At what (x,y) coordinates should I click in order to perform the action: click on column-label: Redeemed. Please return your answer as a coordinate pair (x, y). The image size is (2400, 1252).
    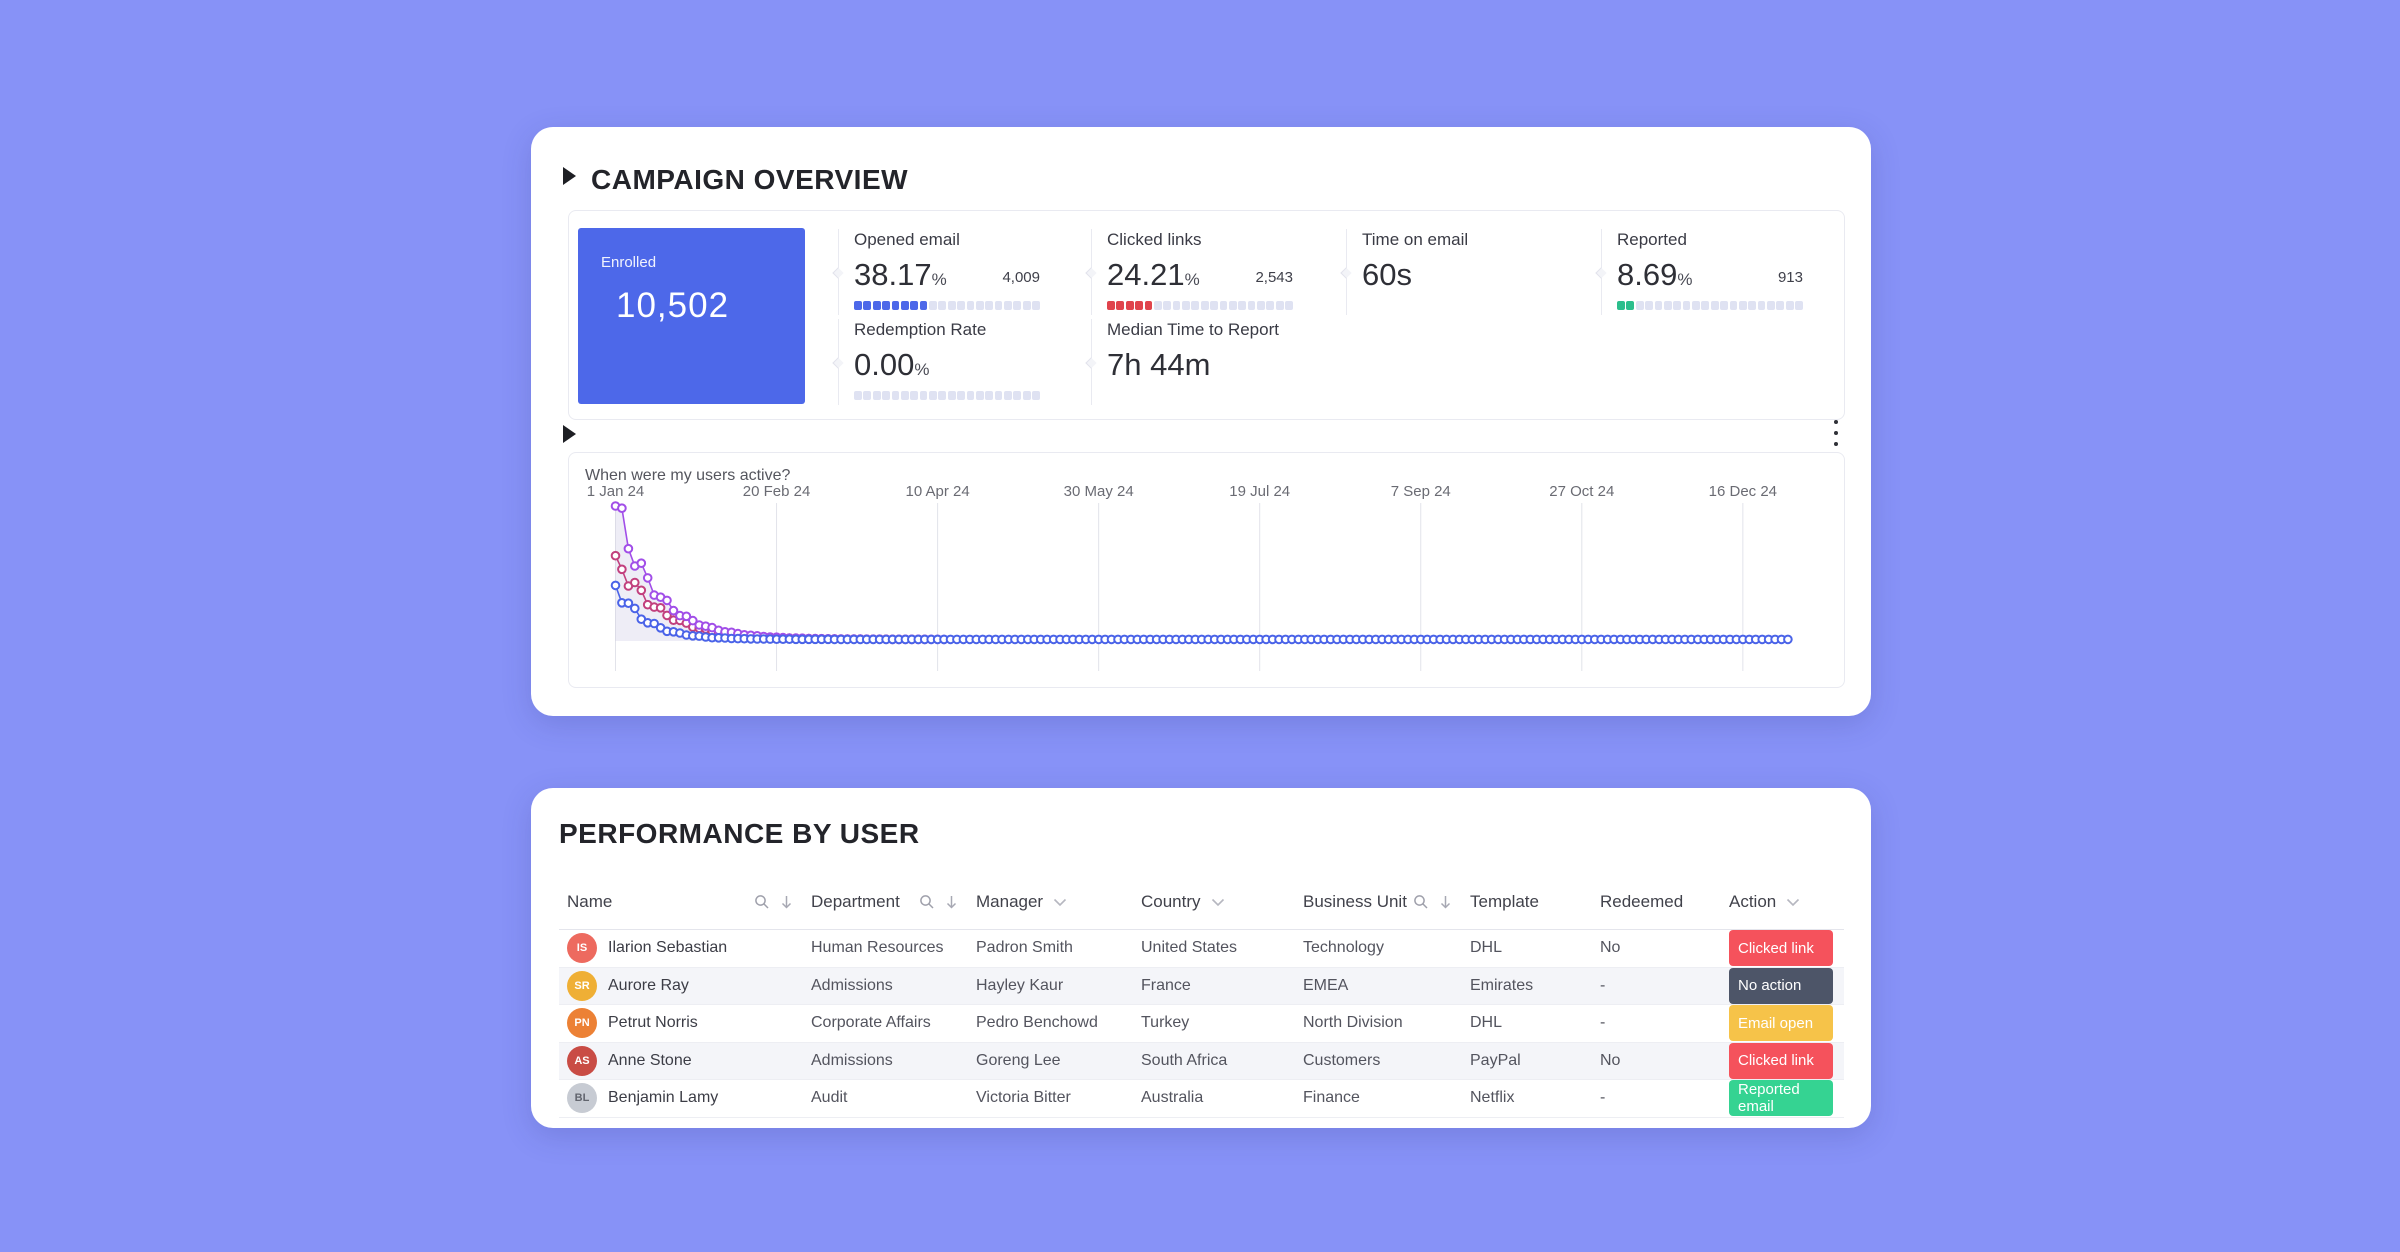
    Looking at the image, I should click on (1642, 901).